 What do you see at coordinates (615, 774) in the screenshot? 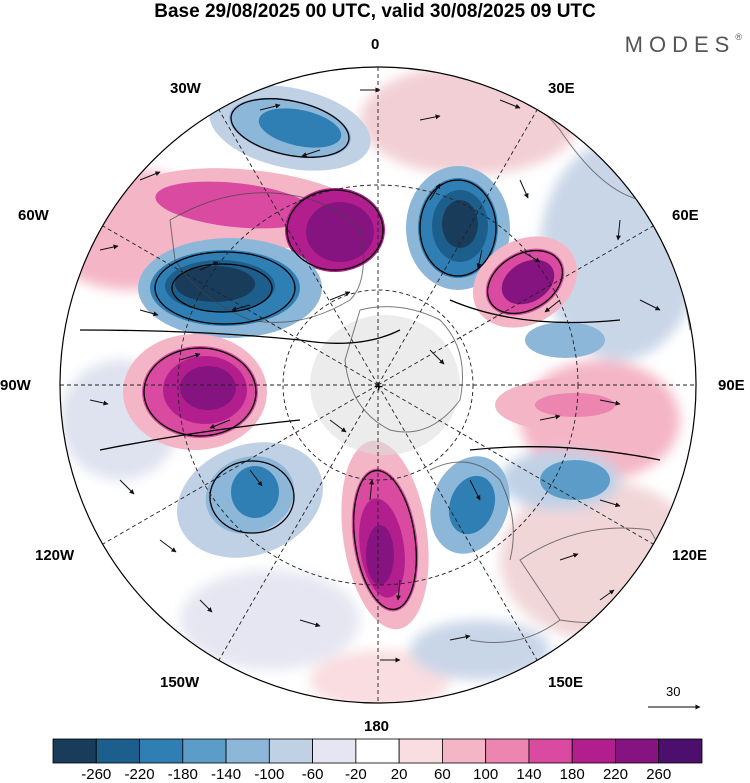
I see `colorbar-tick-label: 220` at bounding box center [615, 774].